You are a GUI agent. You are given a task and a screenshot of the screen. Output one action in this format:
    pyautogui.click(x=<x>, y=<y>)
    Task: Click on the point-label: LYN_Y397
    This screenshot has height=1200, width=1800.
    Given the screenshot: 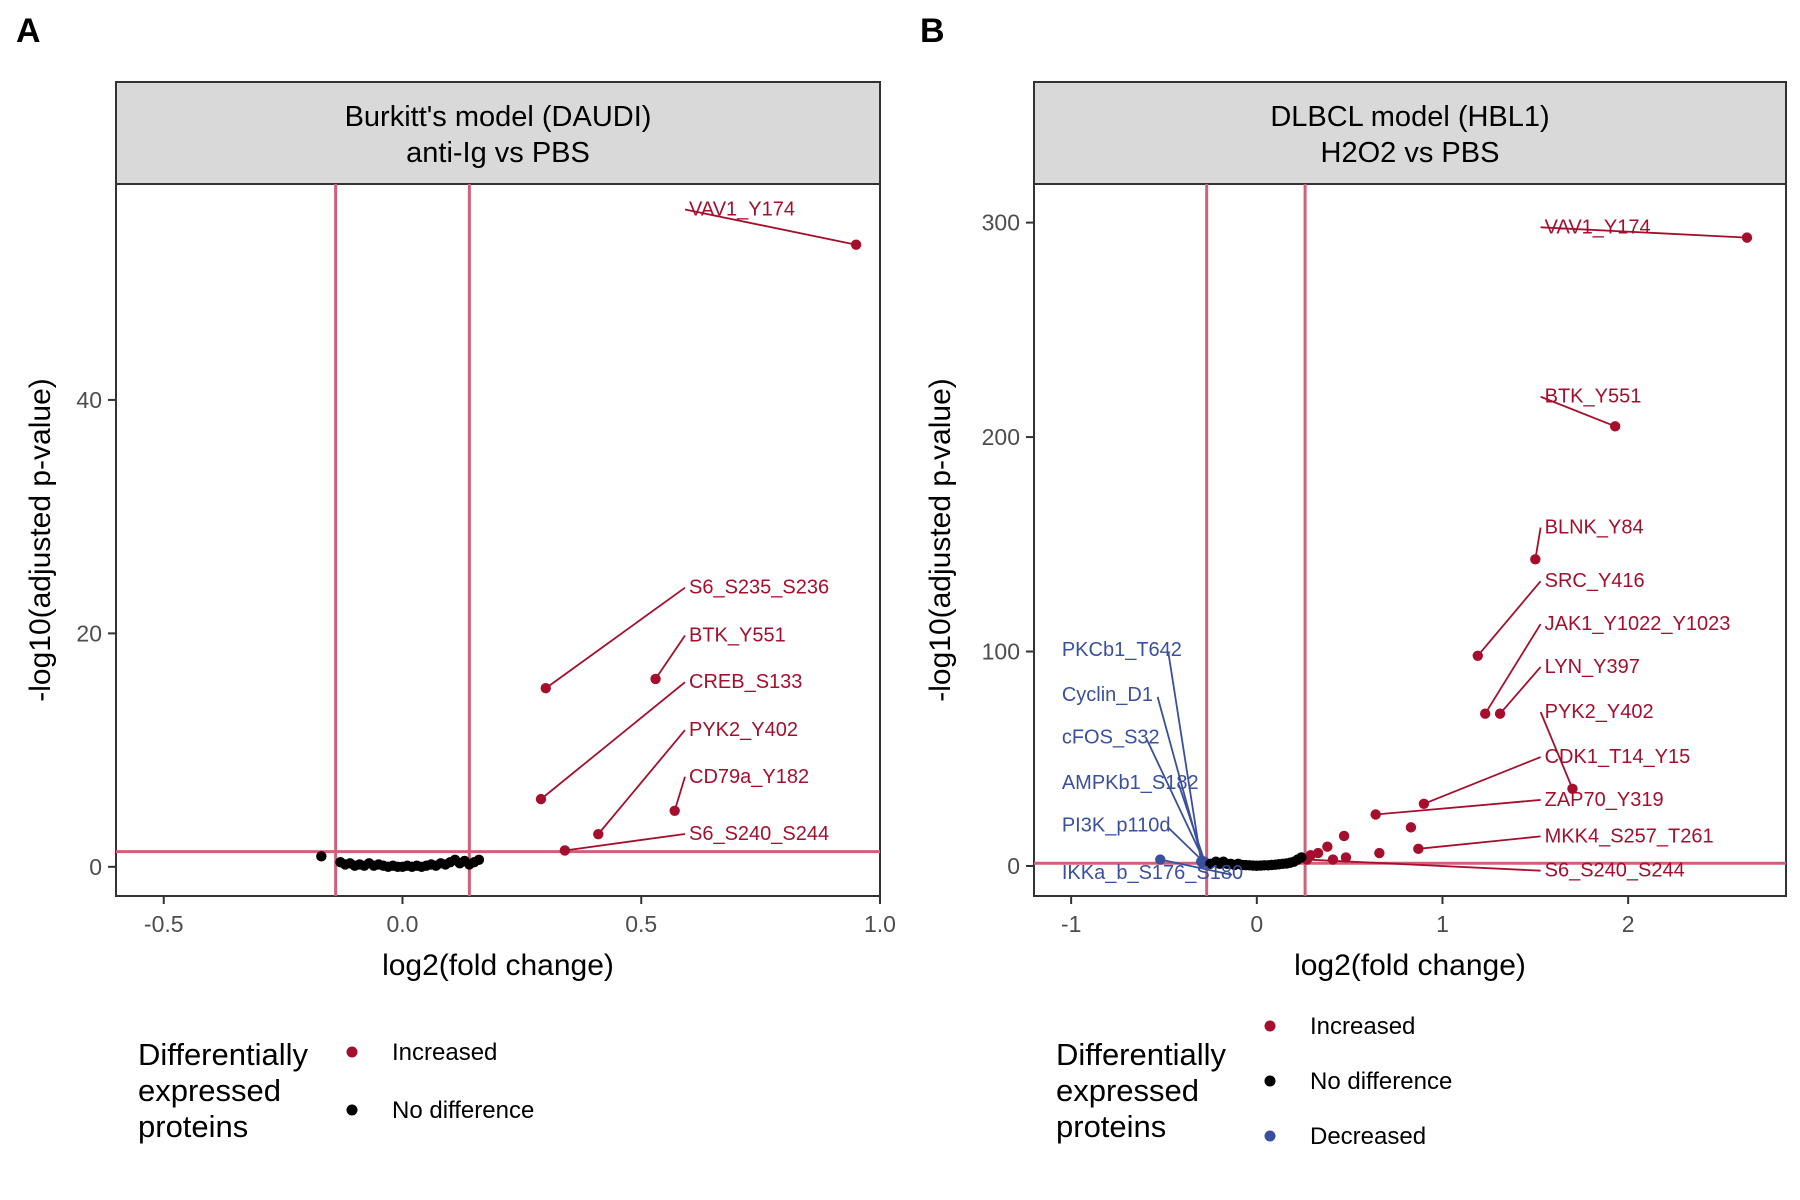 What is the action you would take?
    pyautogui.click(x=1592, y=667)
    